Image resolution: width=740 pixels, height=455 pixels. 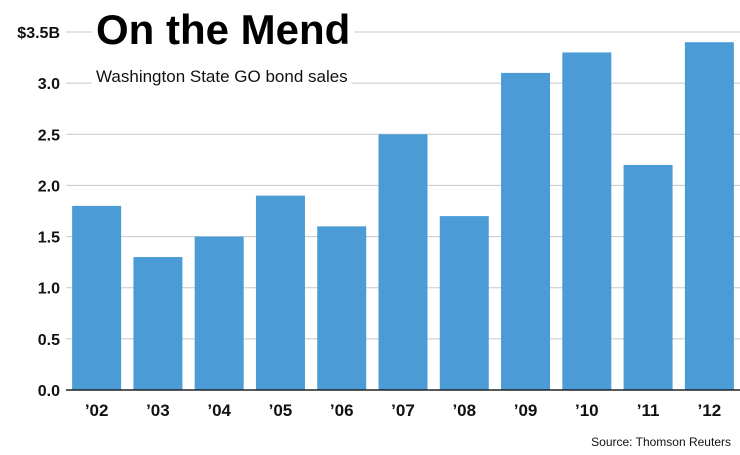 I want to click on chart-title: On the Mend, so click(x=223, y=29).